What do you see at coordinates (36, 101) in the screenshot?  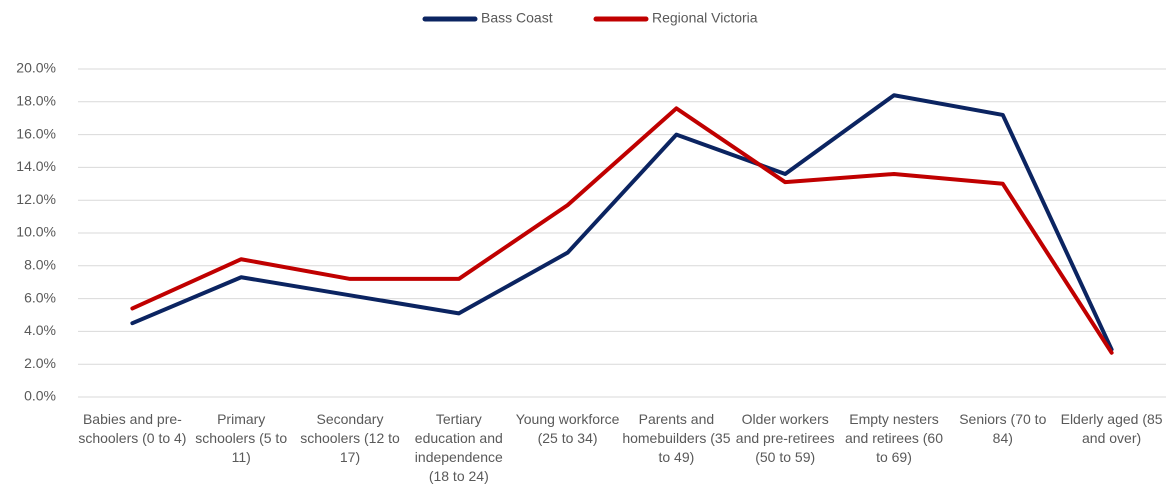 I see `y-tick-label: 18.0%` at bounding box center [36, 101].